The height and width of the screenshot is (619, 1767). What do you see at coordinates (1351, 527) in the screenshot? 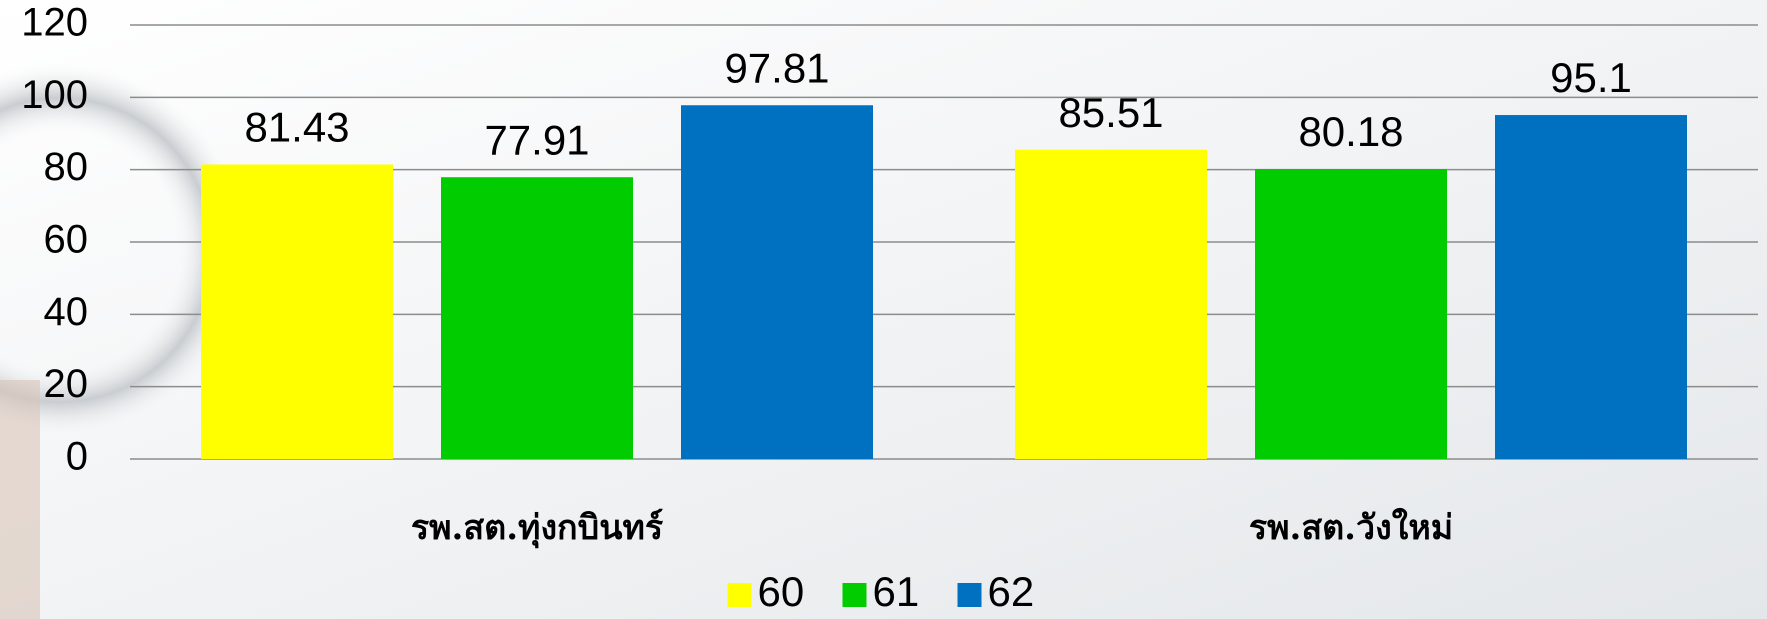
I see `x-tick-label: รพ.สต.วังใหม่` at bounding box center [1351, 527].